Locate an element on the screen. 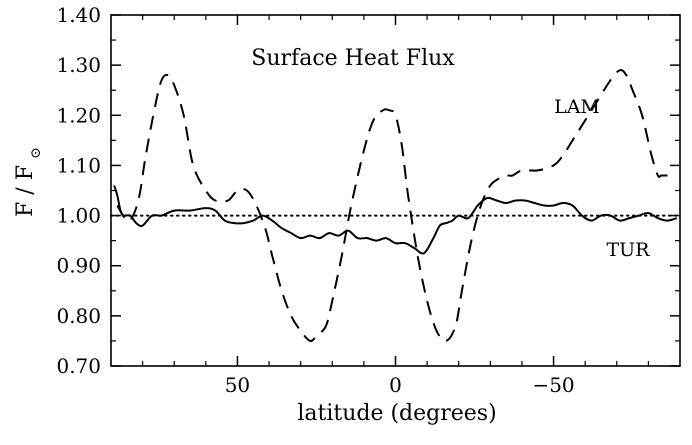 The height and width of the screenshot is (445, 692). x-tick-label: 0 is located at coordinates (395, 385).